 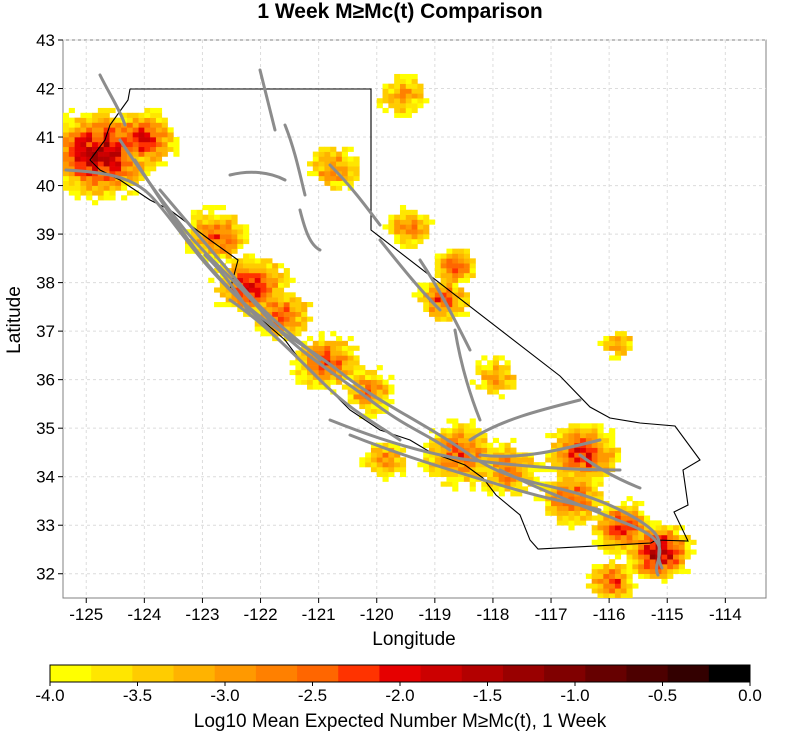 What do you see at coordinates (224, 695) in the screenshot?
I see `colorbar-tick-label: -3.0` at bounding box center [224, 695].